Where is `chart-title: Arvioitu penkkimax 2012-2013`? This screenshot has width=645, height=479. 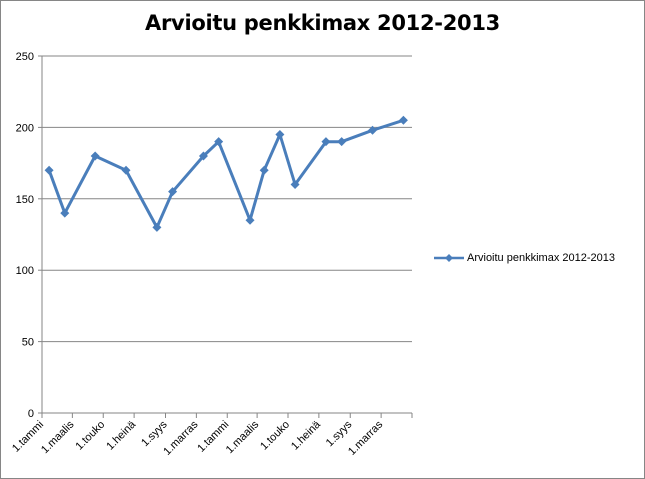 chart-title: Arvioitu penkkimax 2012-2013 is located at coordinates (322, 23).